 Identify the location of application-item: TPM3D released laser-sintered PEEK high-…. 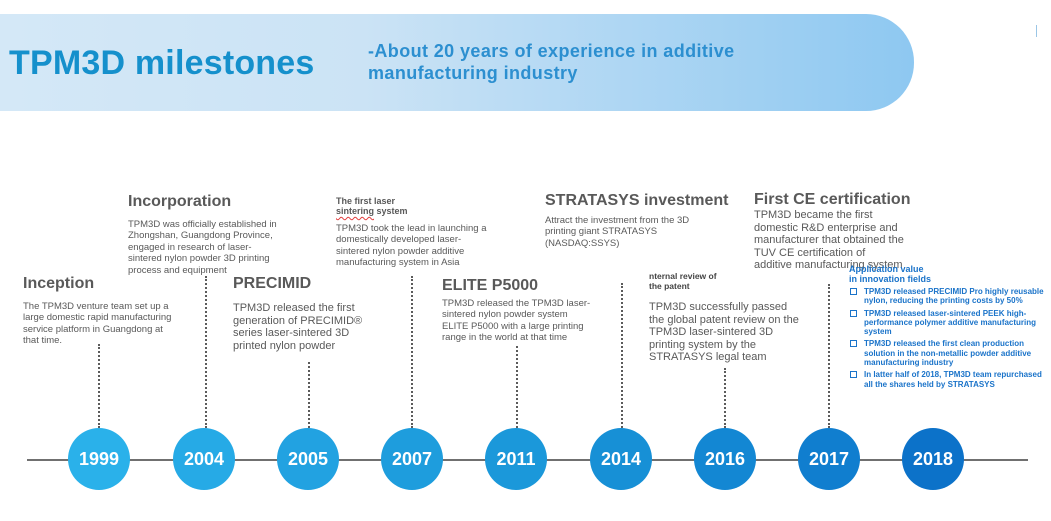
(947, 323).